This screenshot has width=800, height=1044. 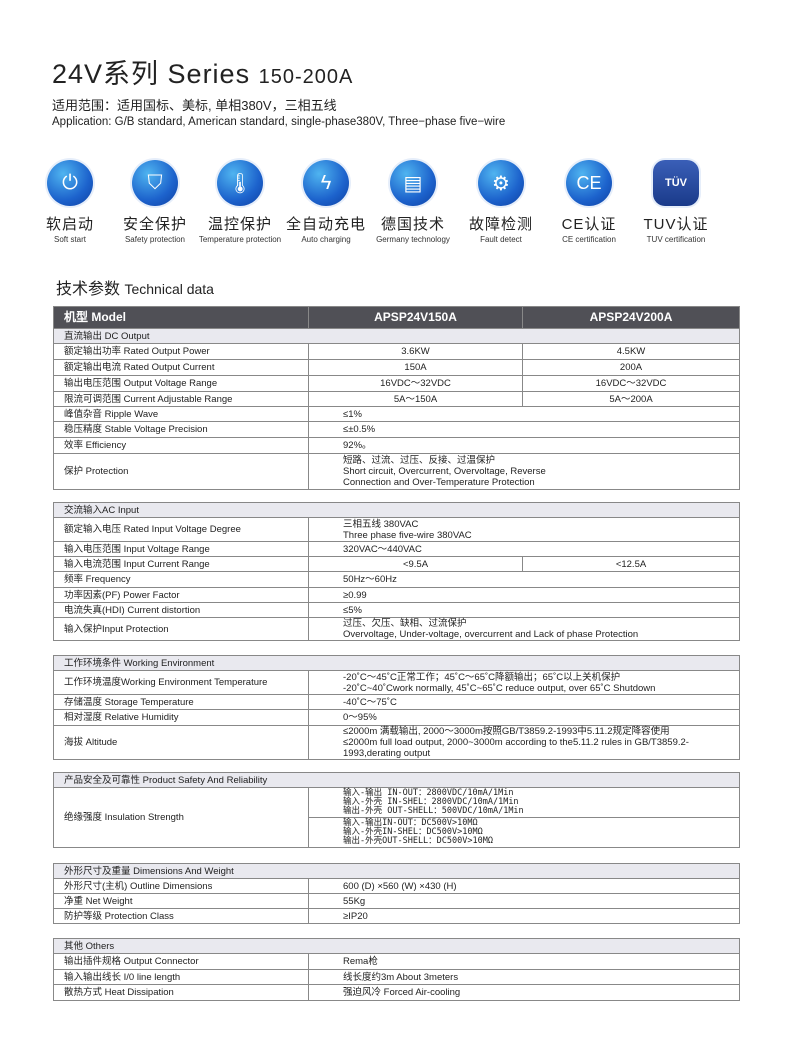 I want to click on thermometer-icon: 🌡, so click(x=240, y=183).